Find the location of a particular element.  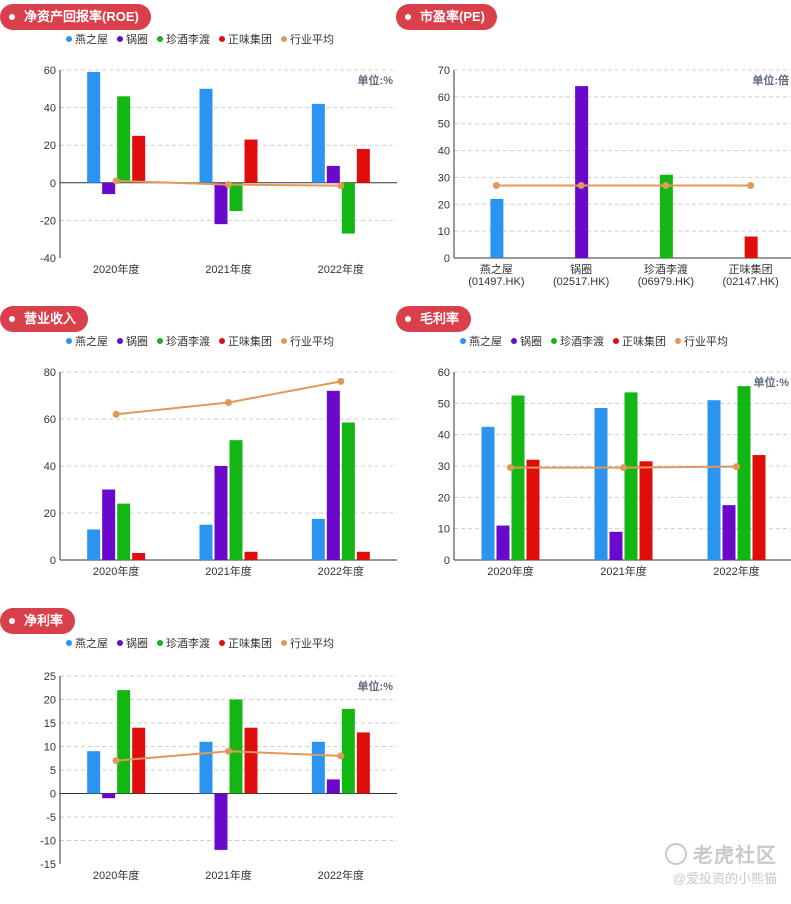

revenue-legend-item: 正味集团 is located at coordinates (245, 341).